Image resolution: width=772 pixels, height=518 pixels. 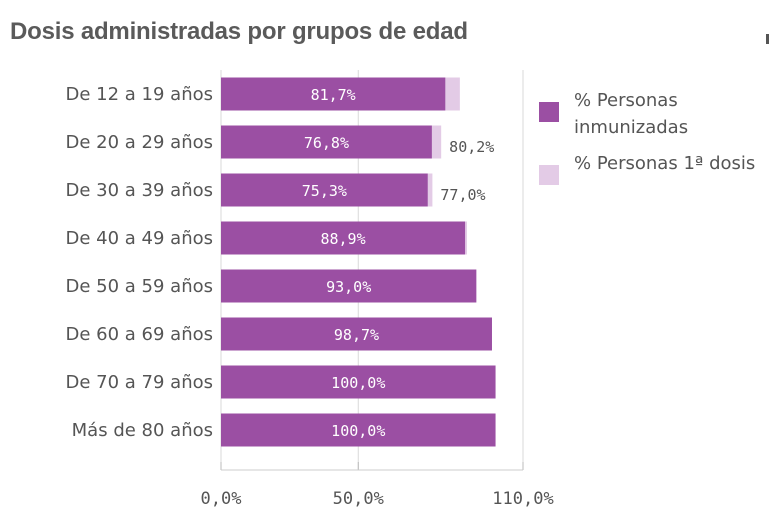 I want to click on category-label: De 60 a 69 años, so click(x=140, y=334).